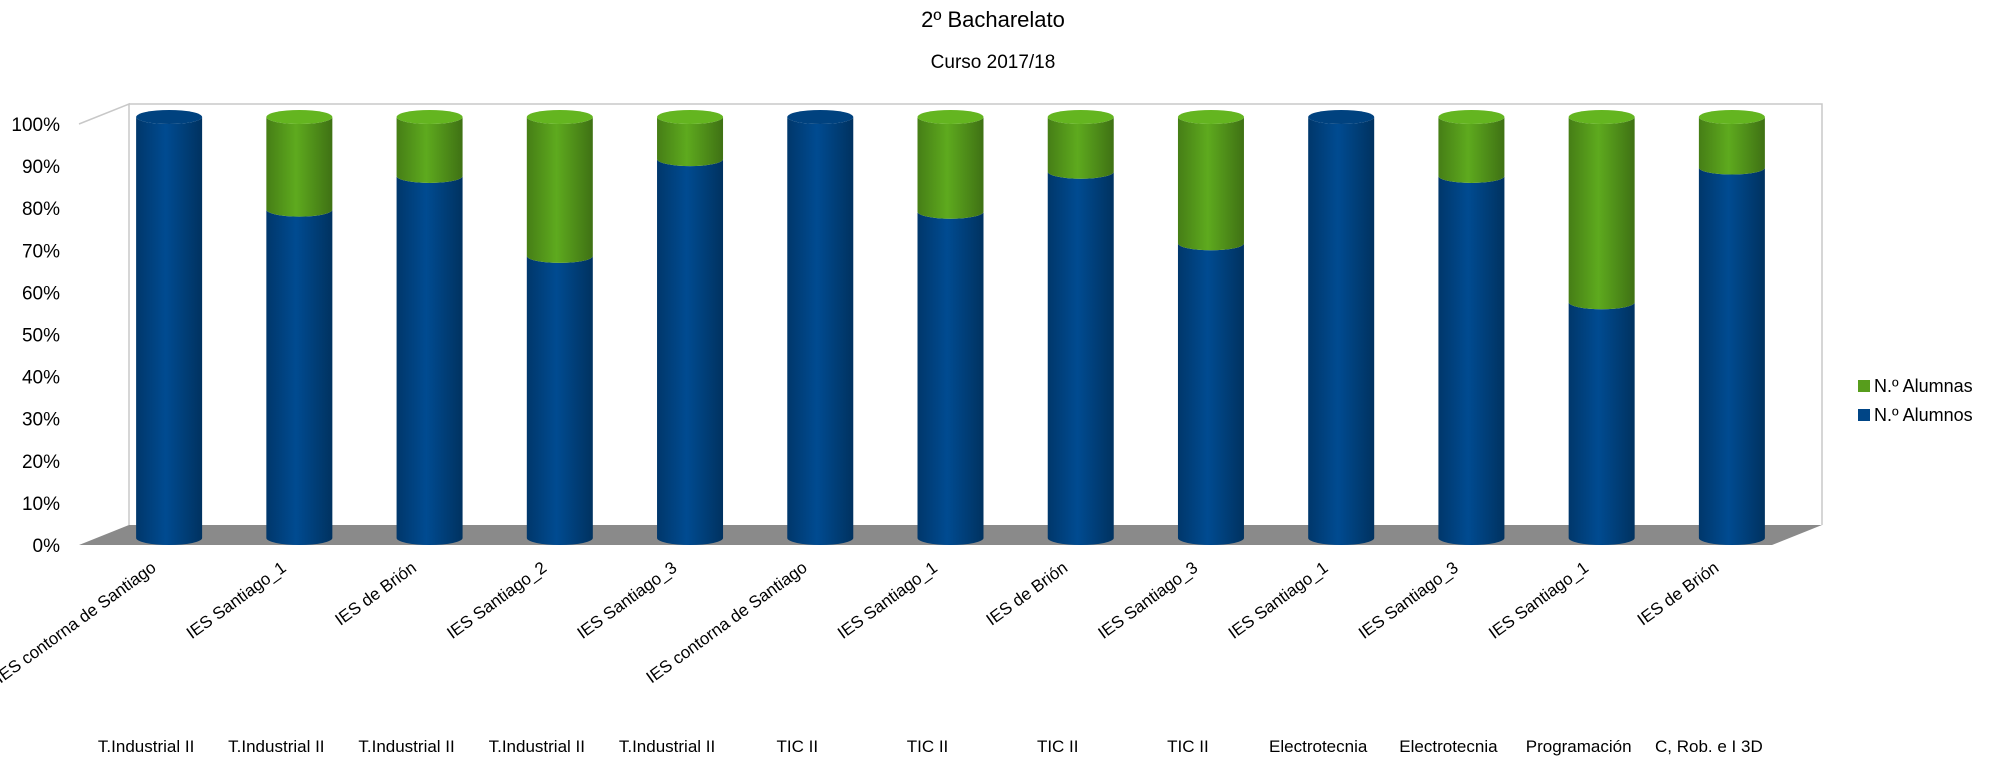 The width and height of the screenshot is (1999, 757). I want to click on y-tick-label: 80%, so click(41, 209).